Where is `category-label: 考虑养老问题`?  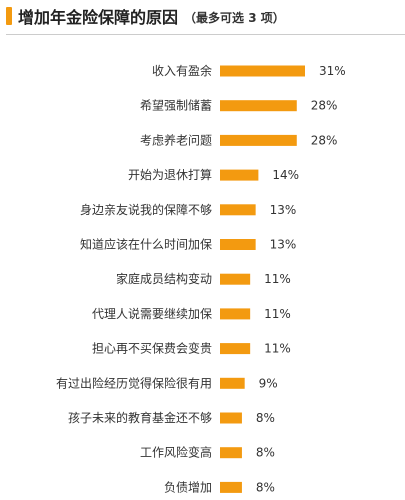
category-label: 考虑养老问题 is located at coordinates (176, 139).